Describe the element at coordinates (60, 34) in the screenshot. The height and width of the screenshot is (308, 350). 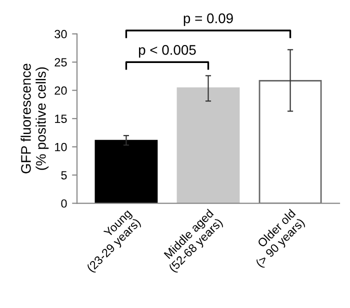
I see `y-tick-label: 30` at that location.